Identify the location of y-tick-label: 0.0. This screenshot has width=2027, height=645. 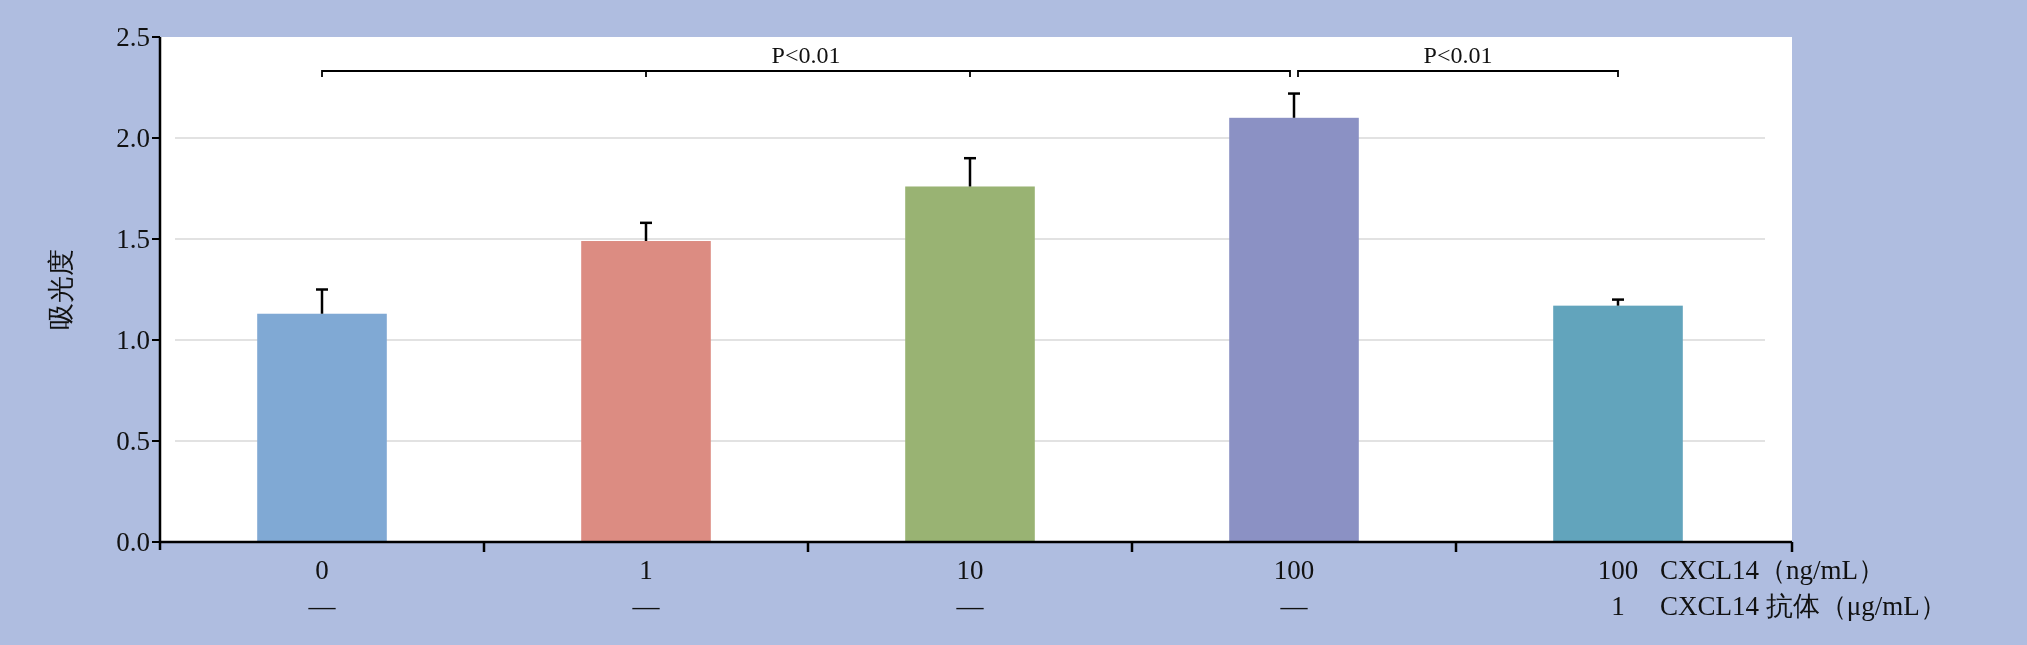
(133, 542).